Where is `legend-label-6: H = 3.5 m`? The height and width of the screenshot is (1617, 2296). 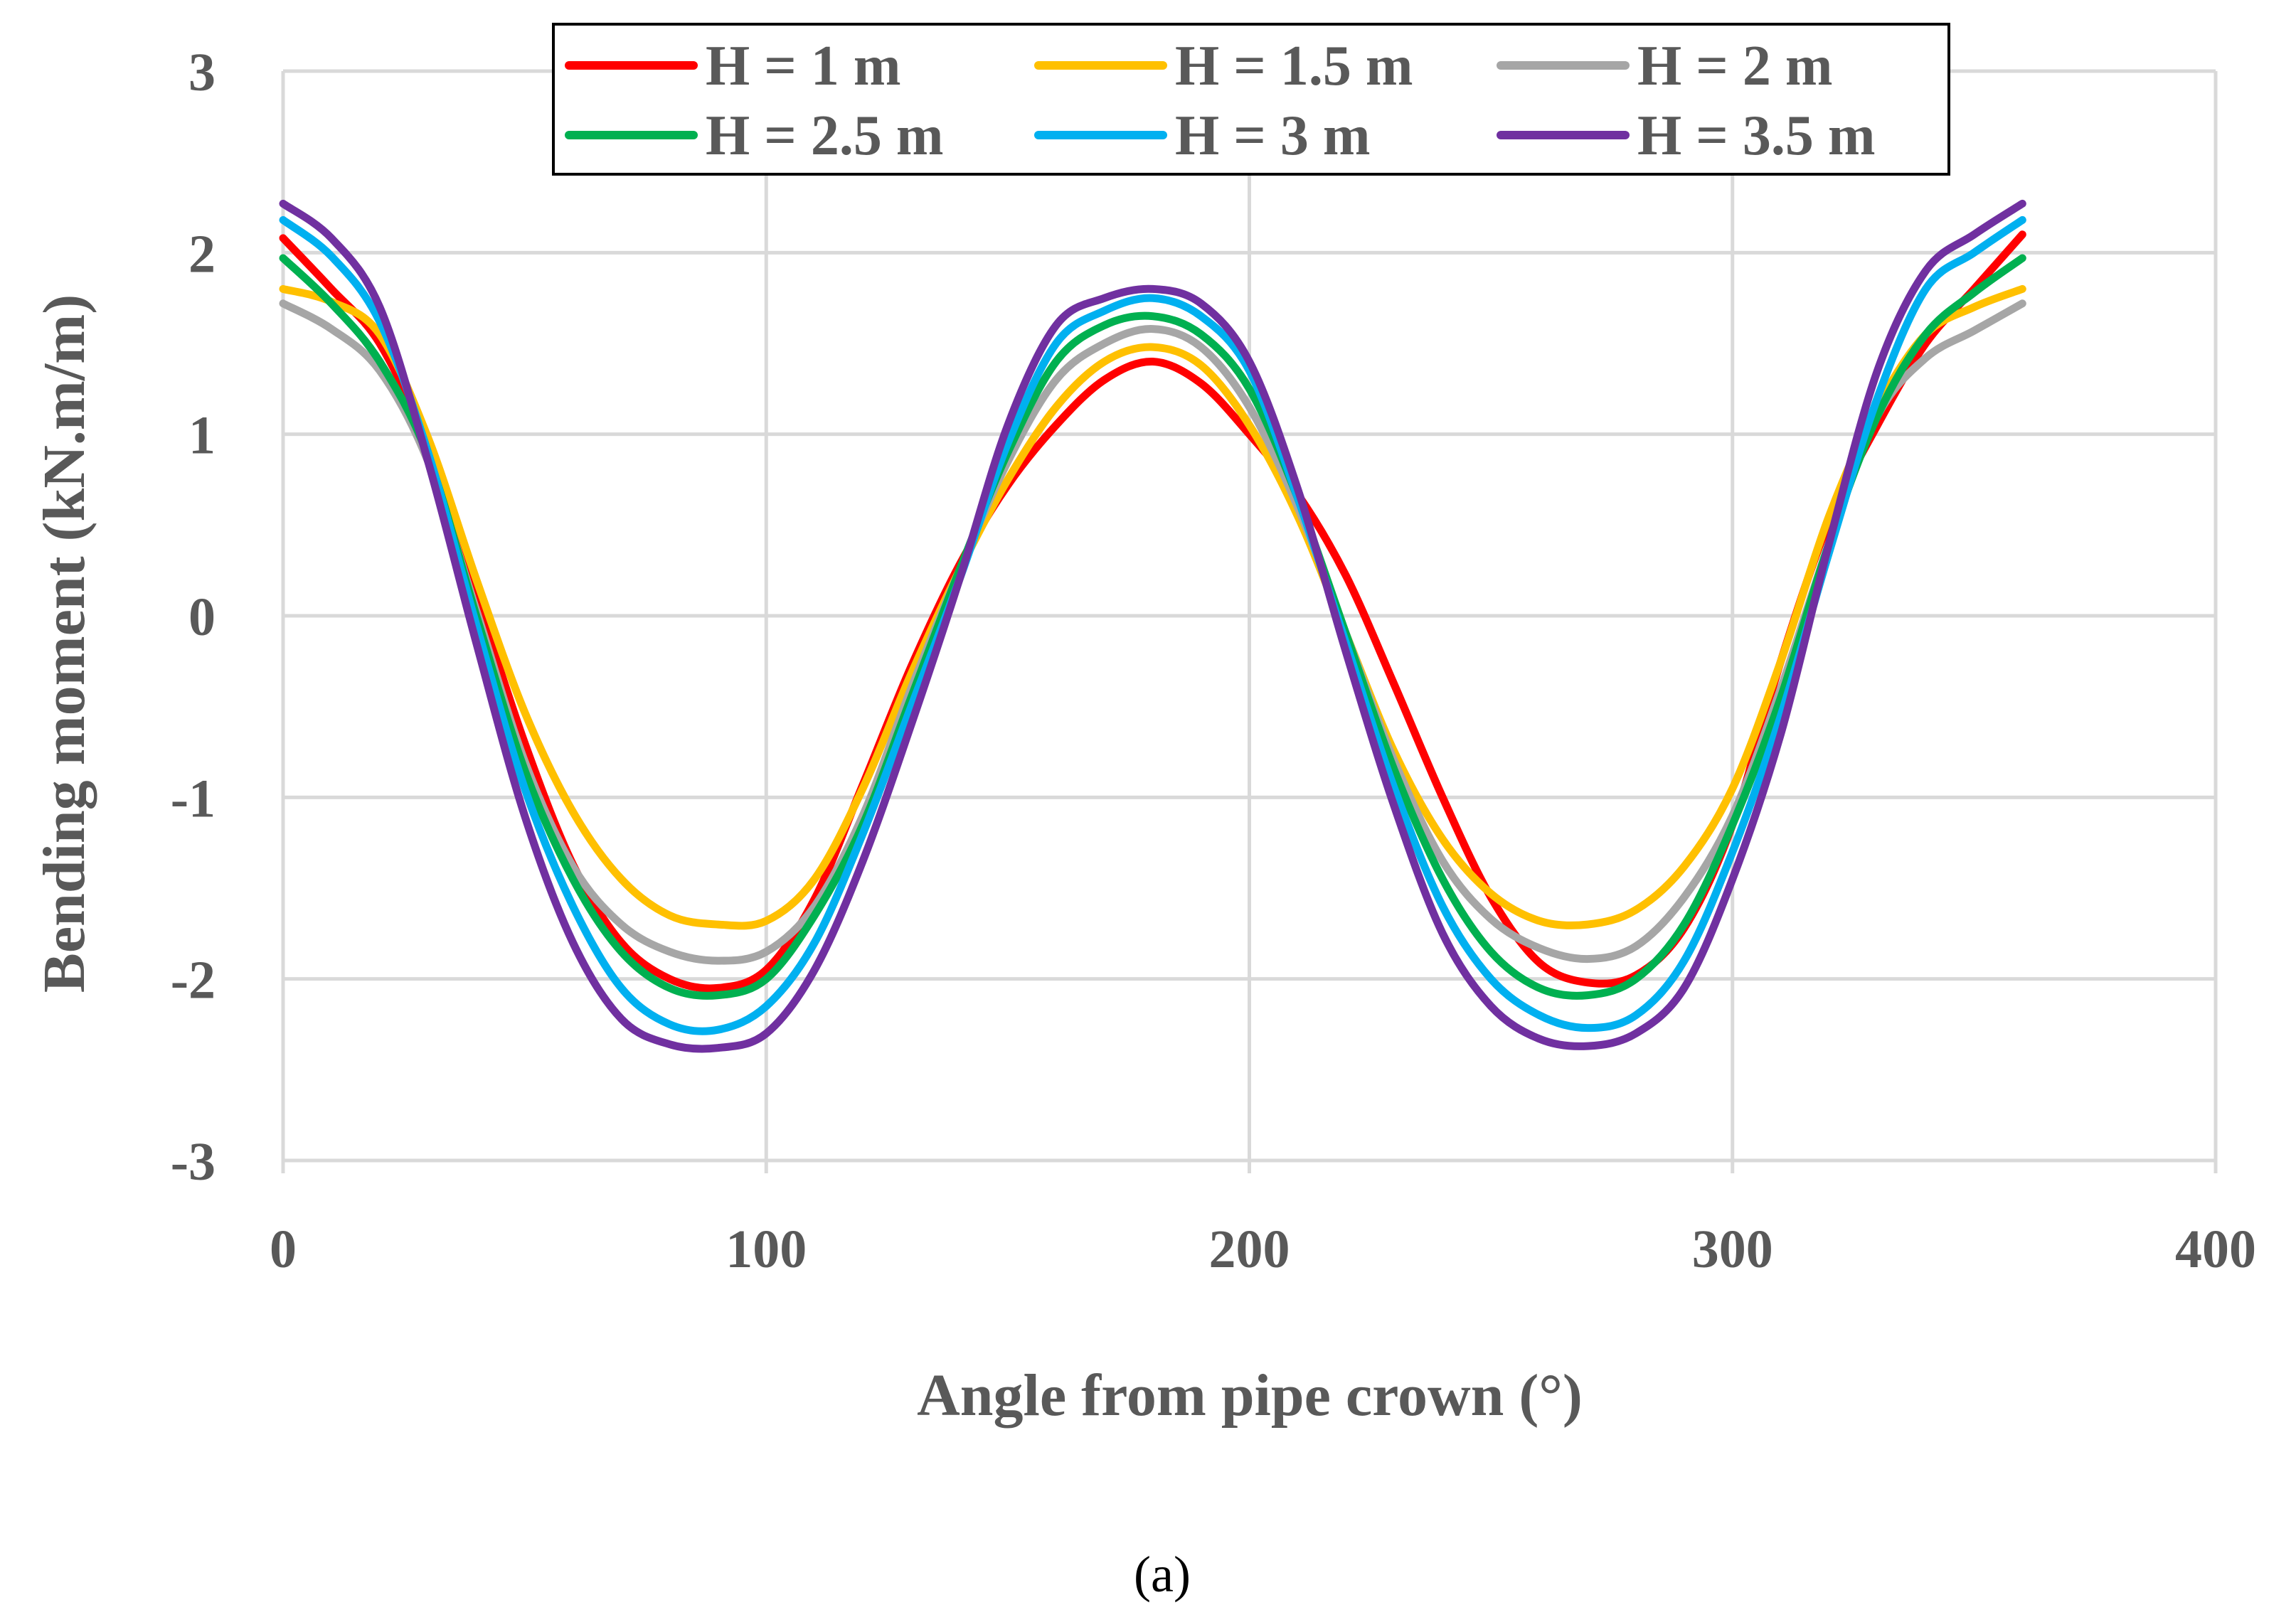
legend-label-6: H = 3.5 m is located at coordinates (1756, 136).